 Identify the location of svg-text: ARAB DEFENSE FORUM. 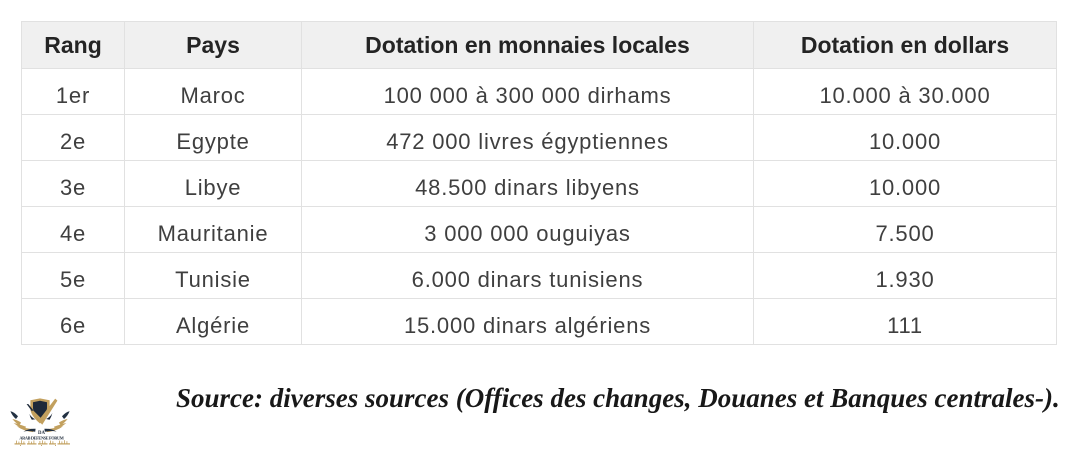
(41, 437).